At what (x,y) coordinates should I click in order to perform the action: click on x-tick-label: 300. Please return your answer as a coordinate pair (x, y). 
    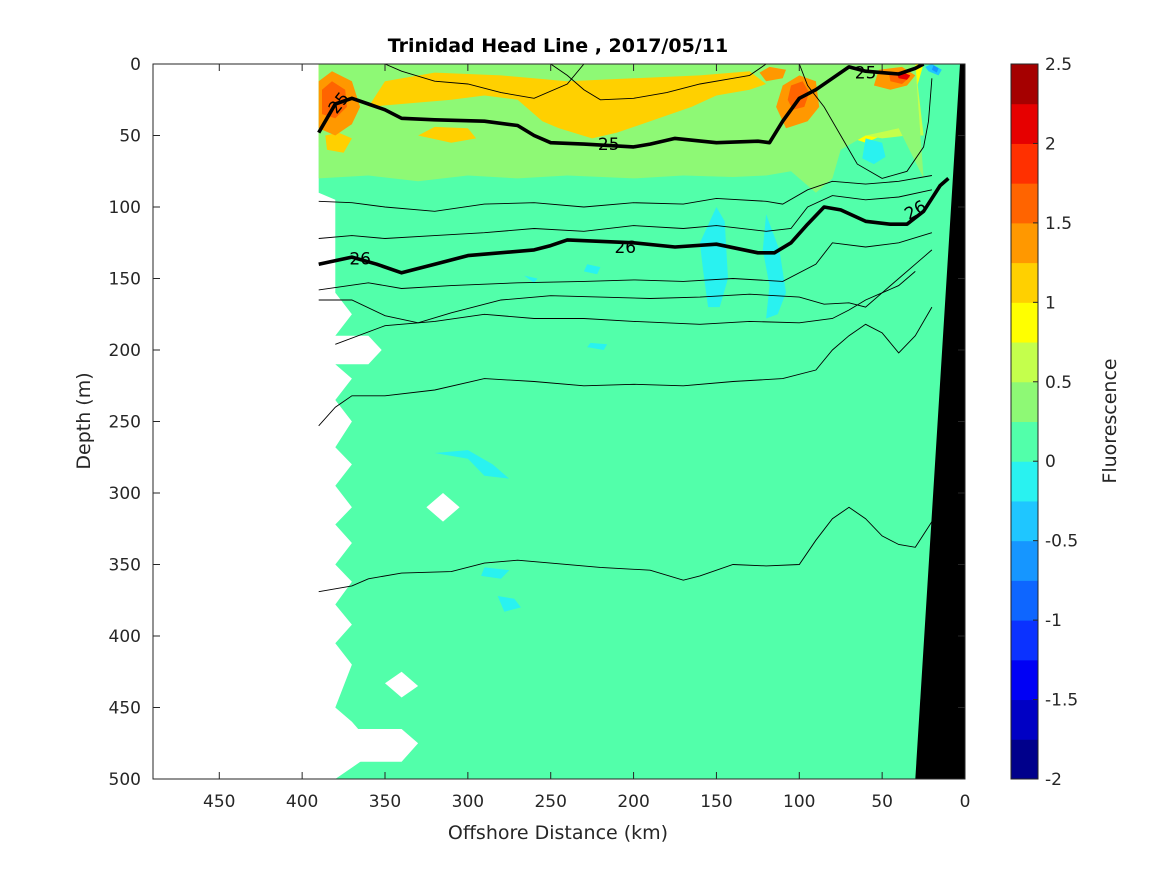
    Looking at the image, I should click on (468, 802).